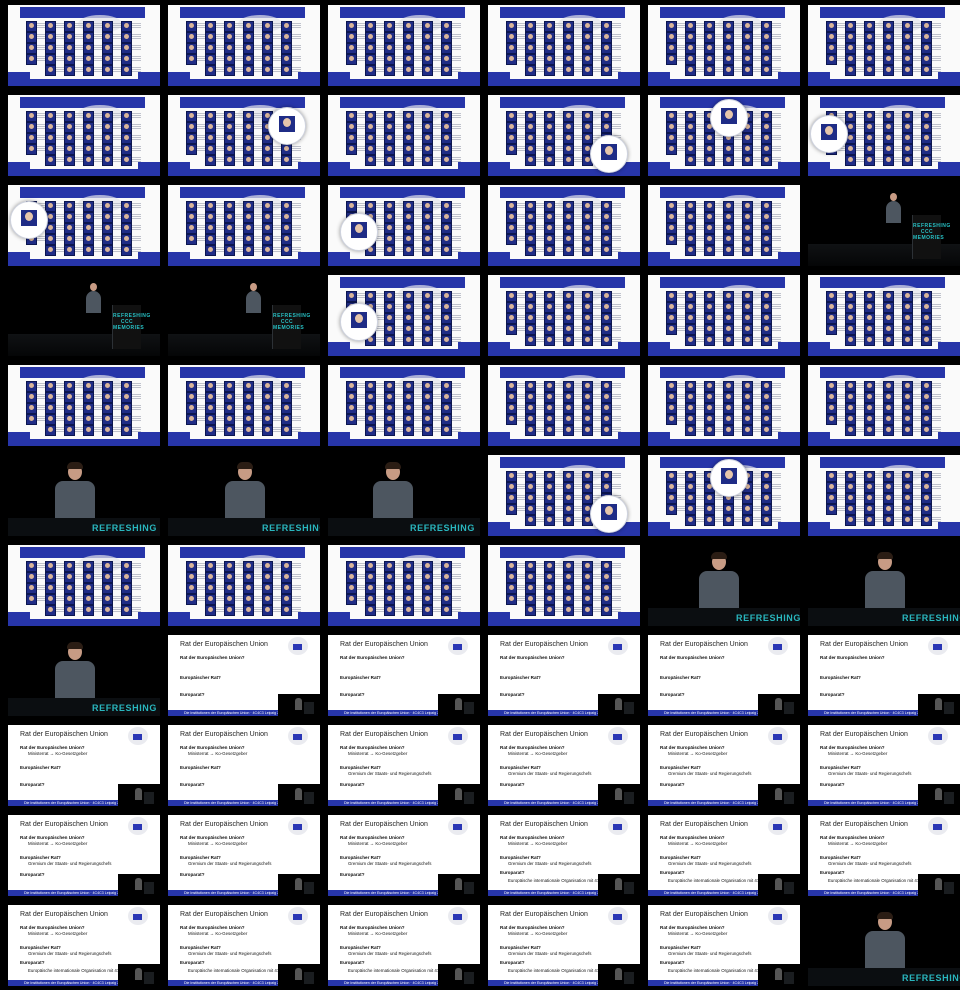  What do you see at coordinates (562, 12) in the screenshot?
I see `slide-header-bar` at bounding box center [562, 12].